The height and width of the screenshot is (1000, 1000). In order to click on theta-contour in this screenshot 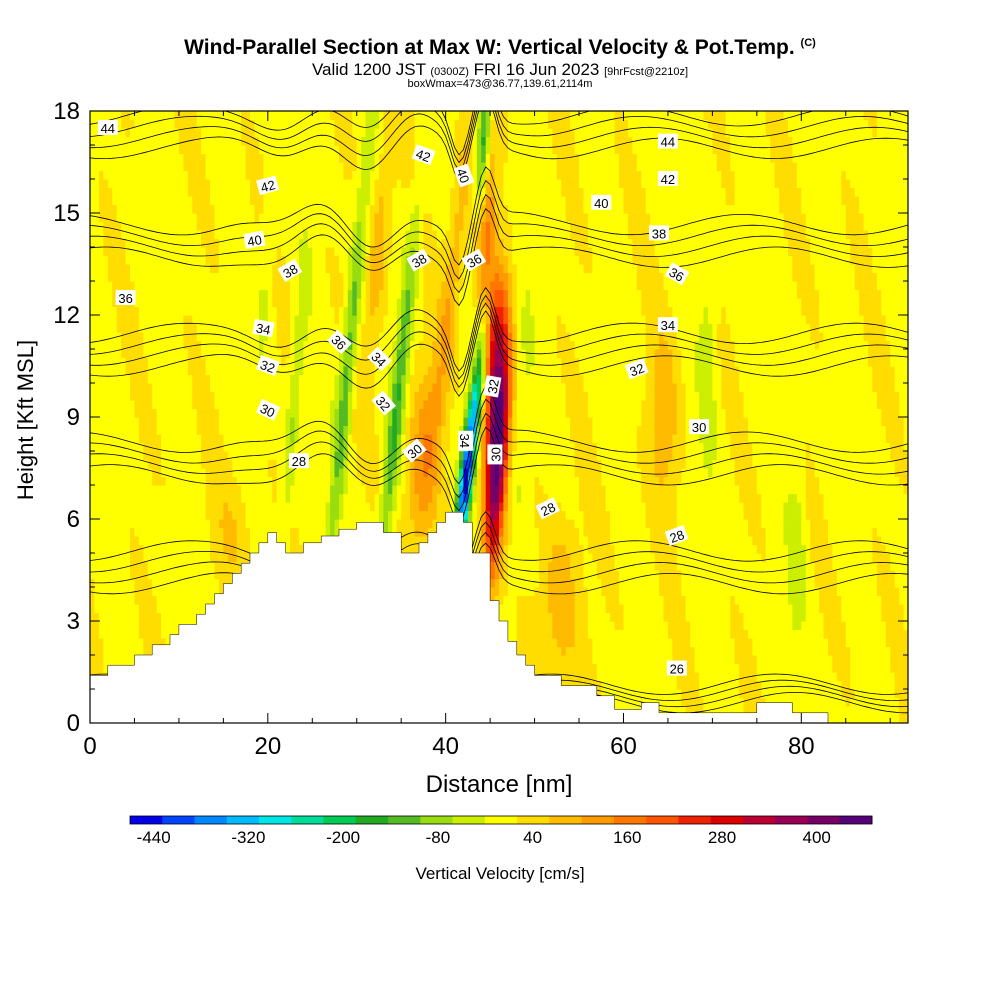, I will do `click(499, 462)`.